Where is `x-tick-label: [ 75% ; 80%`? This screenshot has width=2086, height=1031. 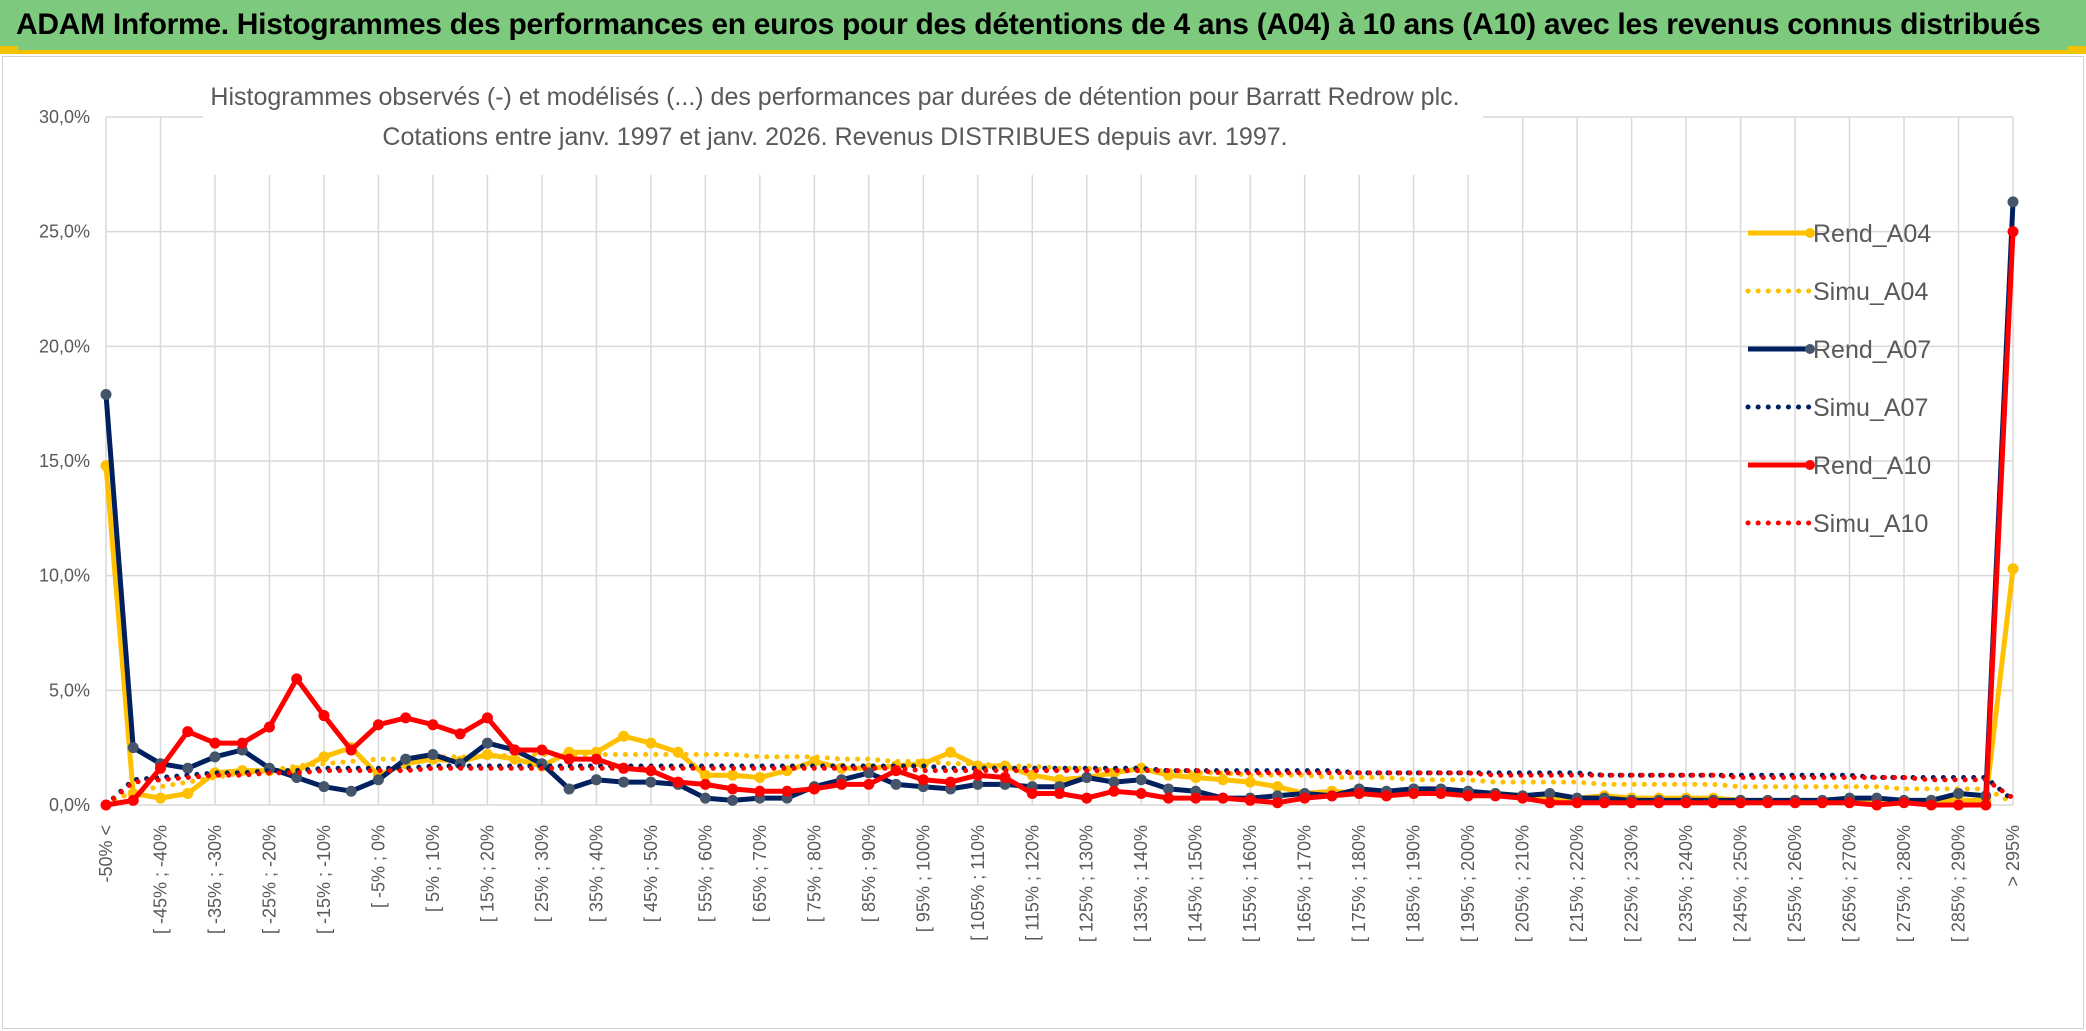 x-tick-label: [ 75% ; 80% is located at coordinates (814, 873).